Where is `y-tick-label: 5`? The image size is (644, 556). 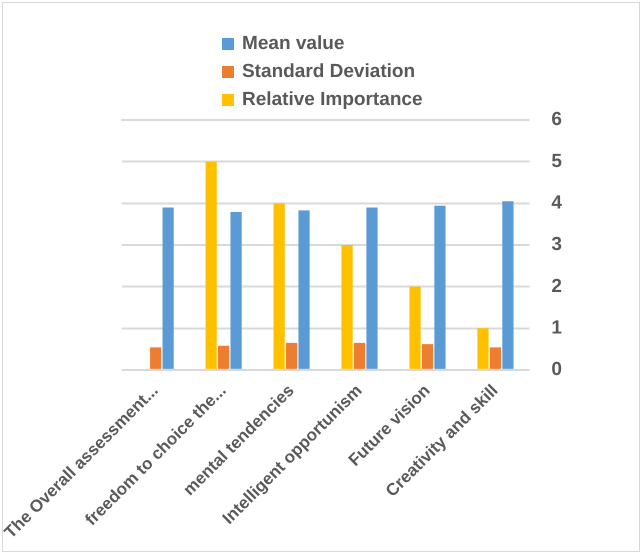 y-tick-label: 5 is located at coordinates (556, 161).